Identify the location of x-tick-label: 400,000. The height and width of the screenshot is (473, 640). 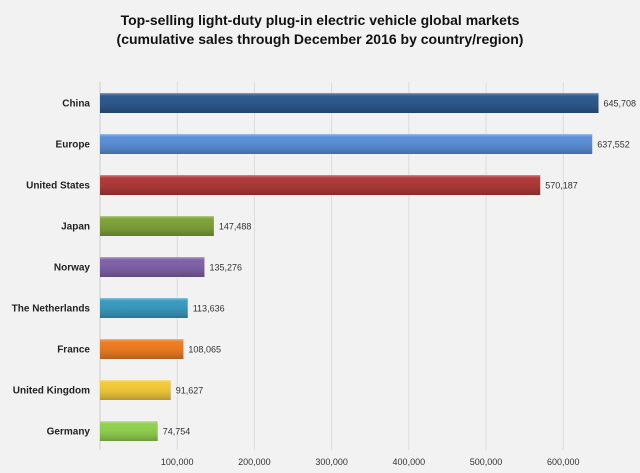
(409, 462).